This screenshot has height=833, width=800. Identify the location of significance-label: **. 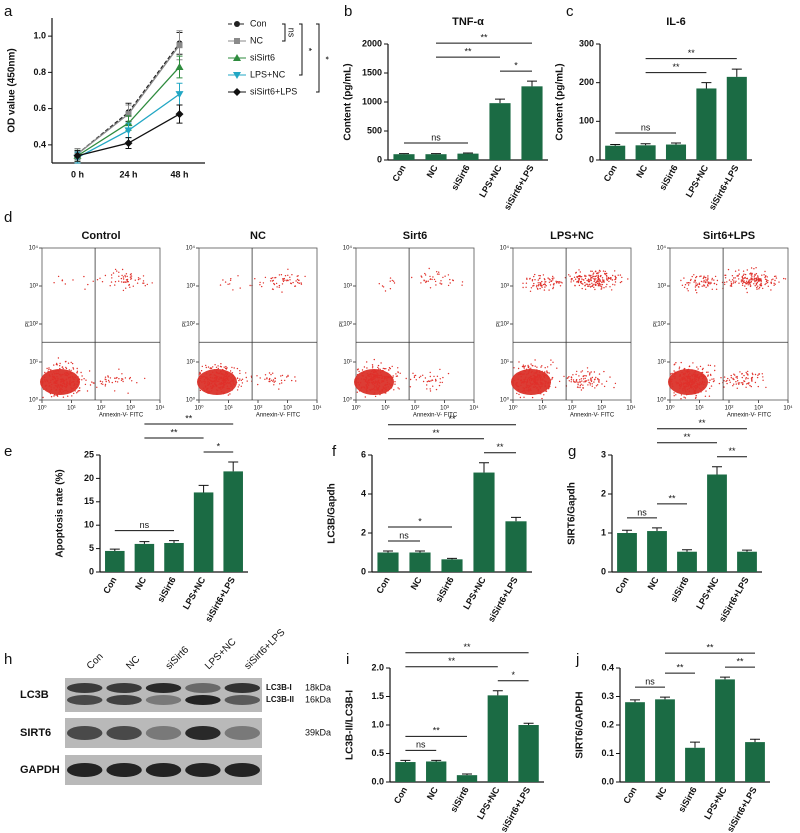
(189, 418).